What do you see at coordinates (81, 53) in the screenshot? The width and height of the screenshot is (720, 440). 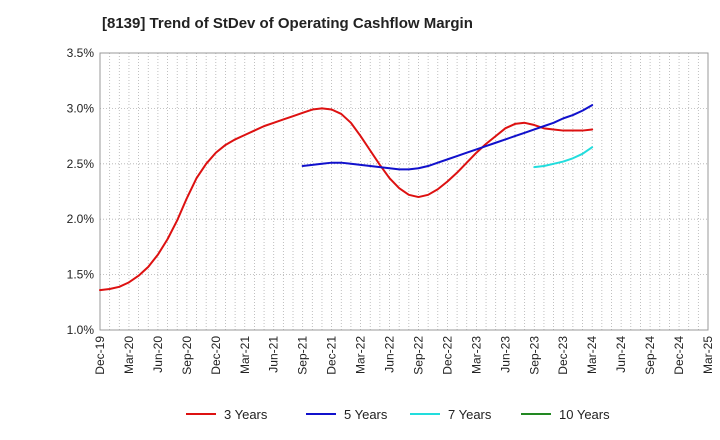 I see `y-tick-label: 3.5%` at bounding box center [81, 53].